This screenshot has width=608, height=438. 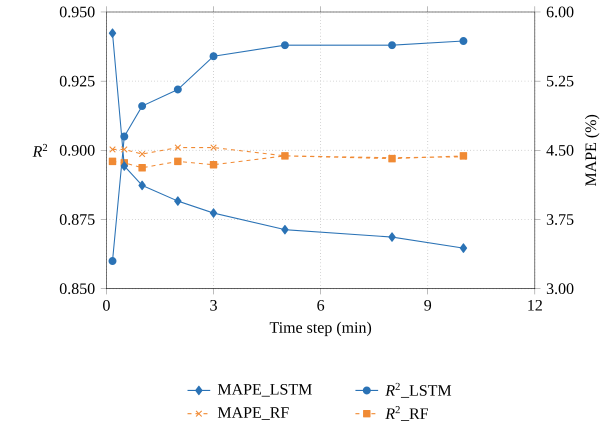 I want to click on y-tick-label: 0.950, so click(x=77, y=12).